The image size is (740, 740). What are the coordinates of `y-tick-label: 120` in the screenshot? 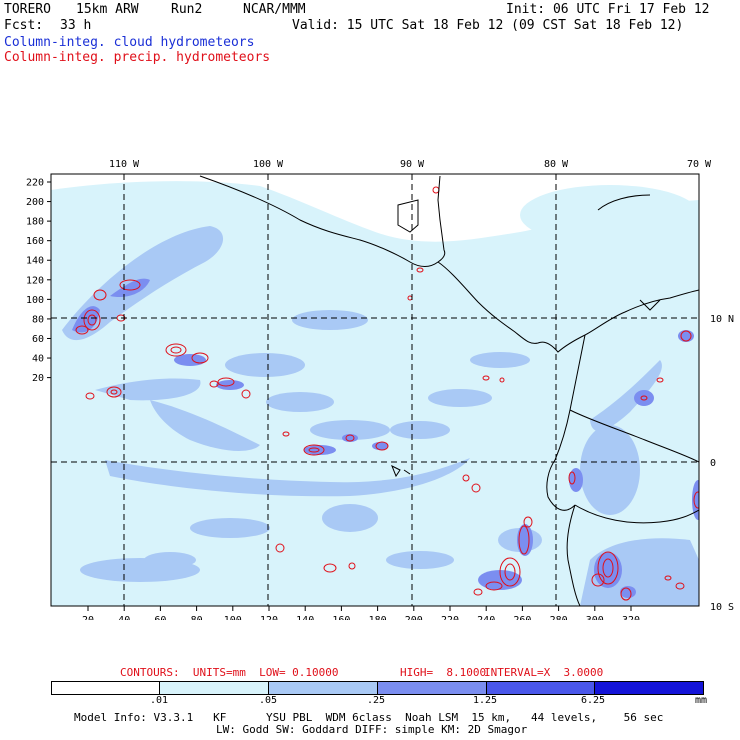 It's located at (35, 280).